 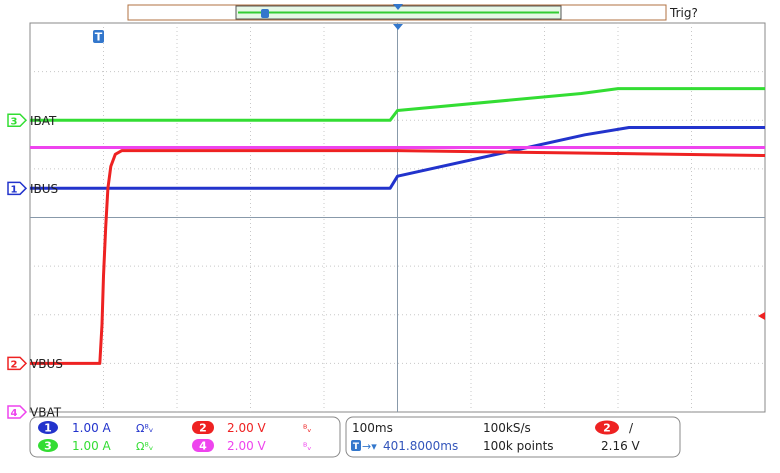 What do you see at coordinates (621, 446) in the screenshot?
I see `trigger-level: 2.16 V` at bounding box center [621, 446].